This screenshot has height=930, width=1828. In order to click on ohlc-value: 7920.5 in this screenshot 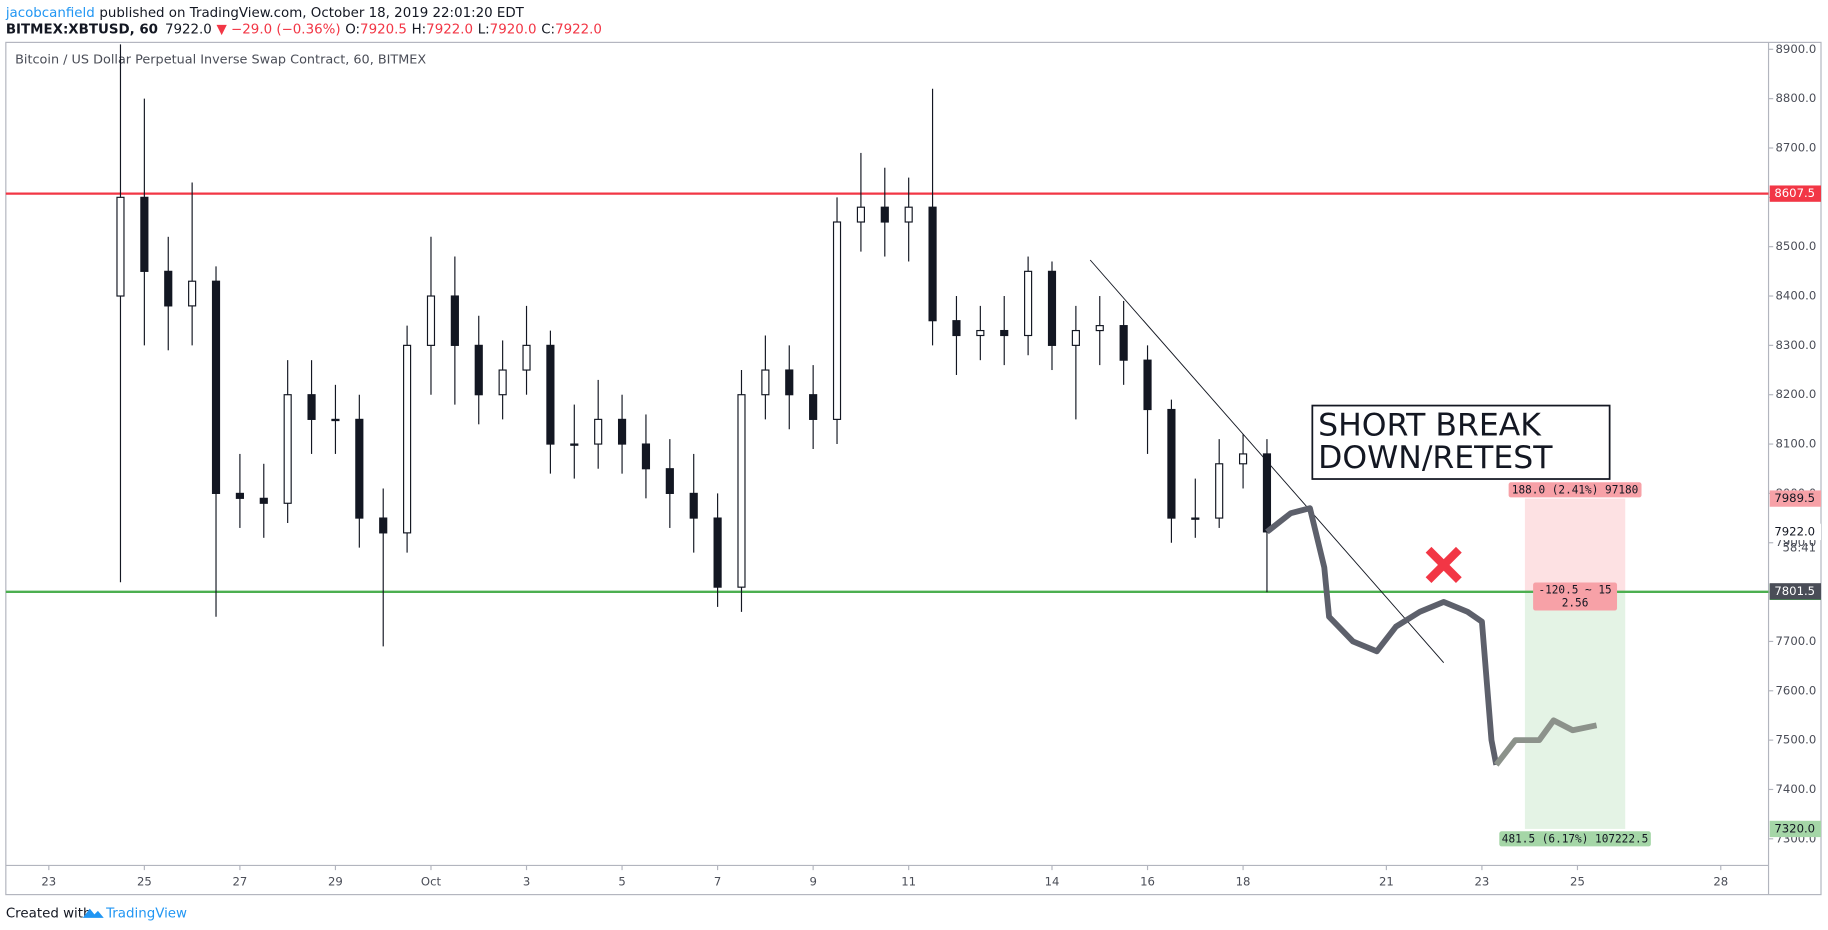, I will do `click(383, 30)`.